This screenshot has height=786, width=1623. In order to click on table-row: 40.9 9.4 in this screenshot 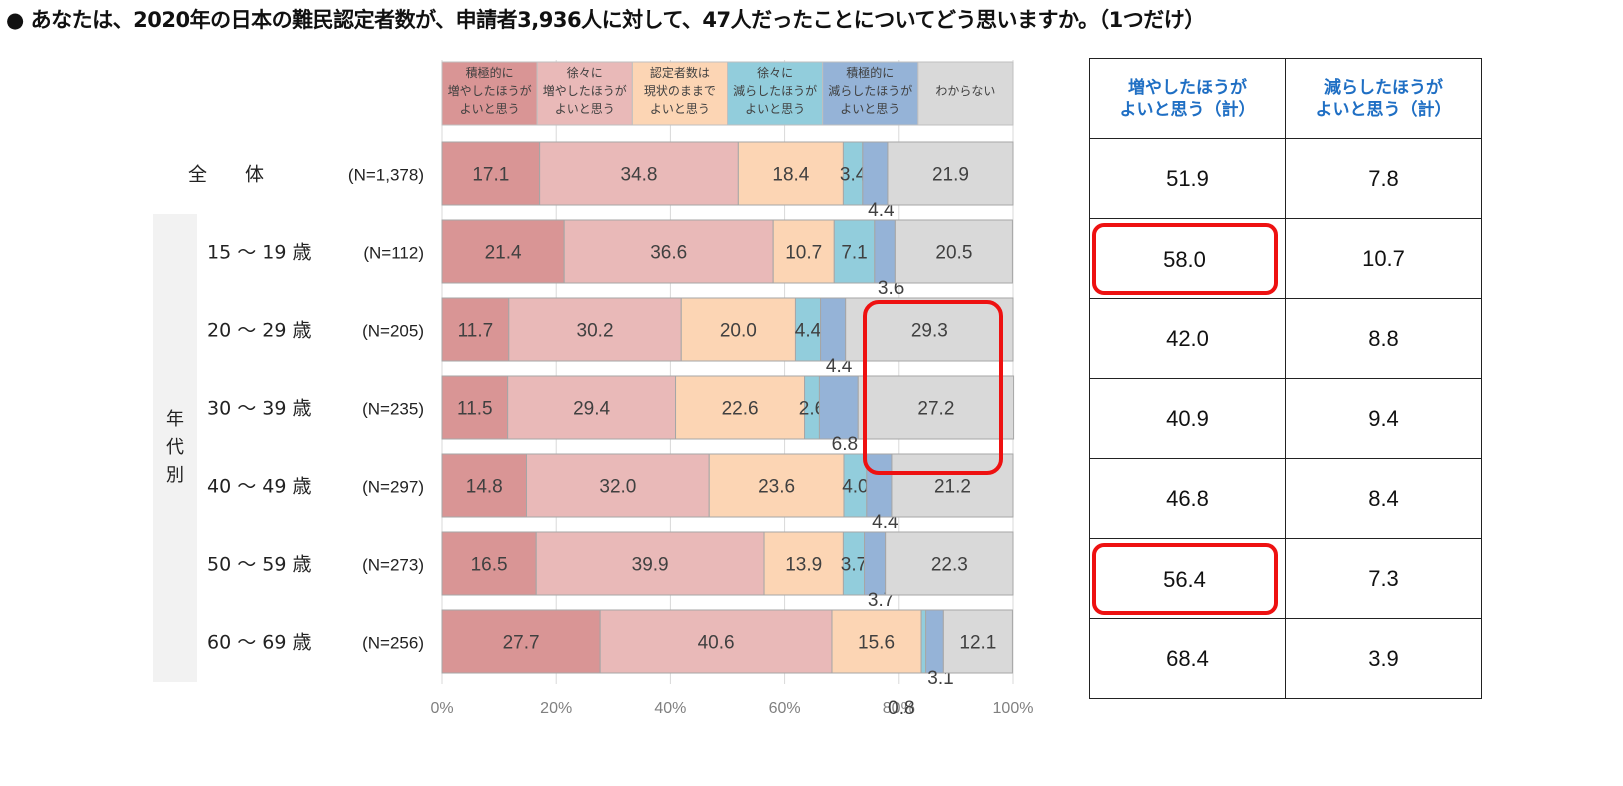, I will do `click(1285, 418)`.